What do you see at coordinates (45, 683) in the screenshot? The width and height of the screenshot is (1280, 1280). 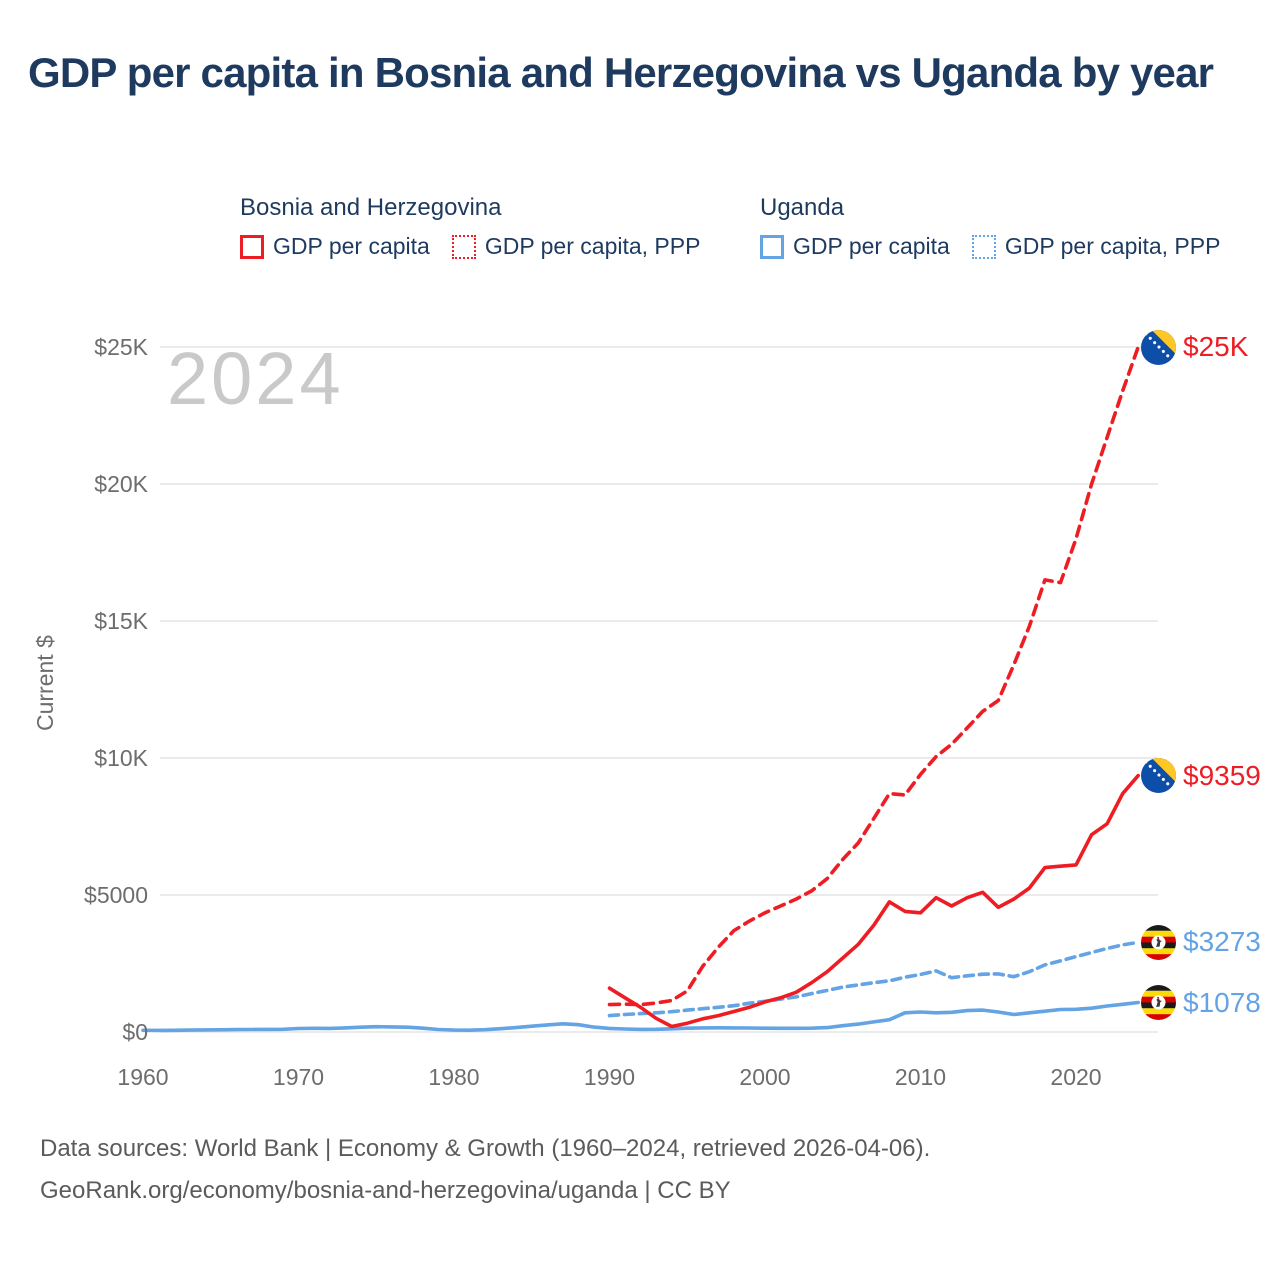 I see `y-axis-title: Current $` at bounding box center [45, 683].